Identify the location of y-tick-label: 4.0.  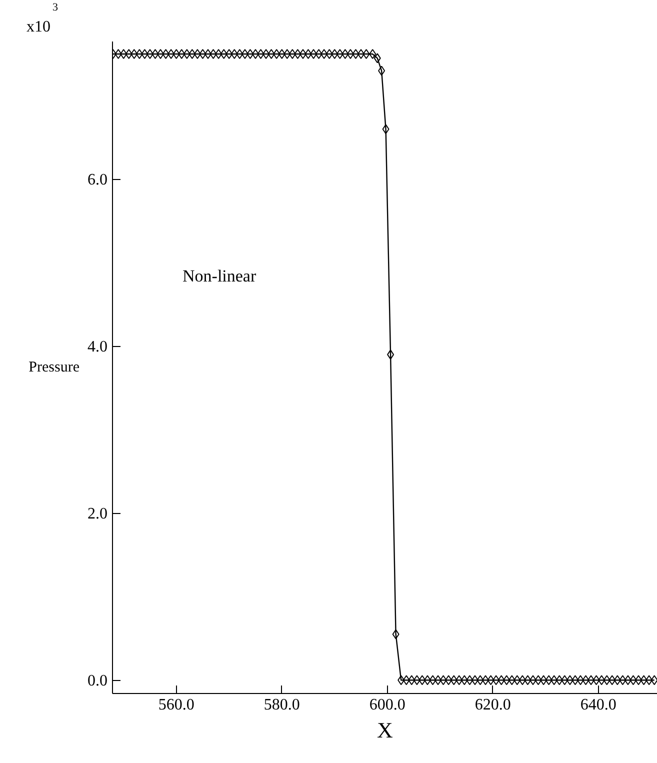
(98, 347).